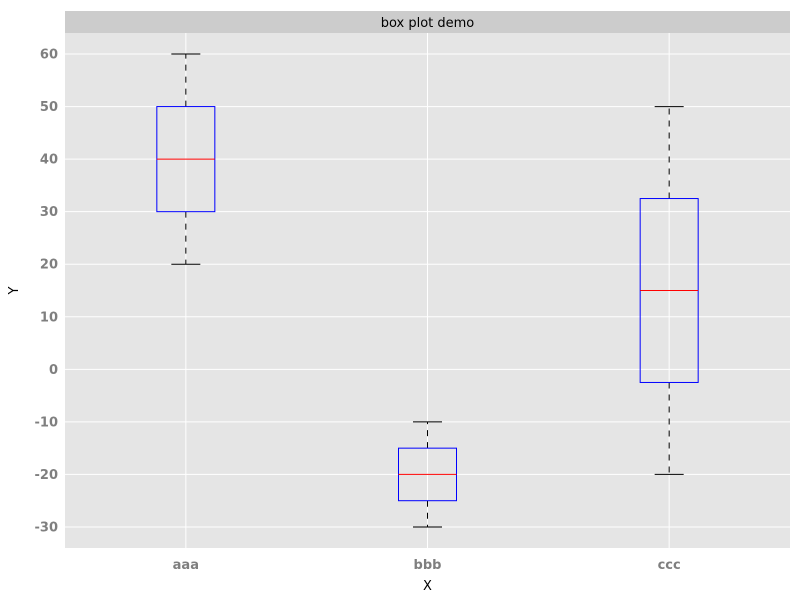  Describe the element at coordinates (186, 159) in the screenshot. I see `box-aaa` at that location.